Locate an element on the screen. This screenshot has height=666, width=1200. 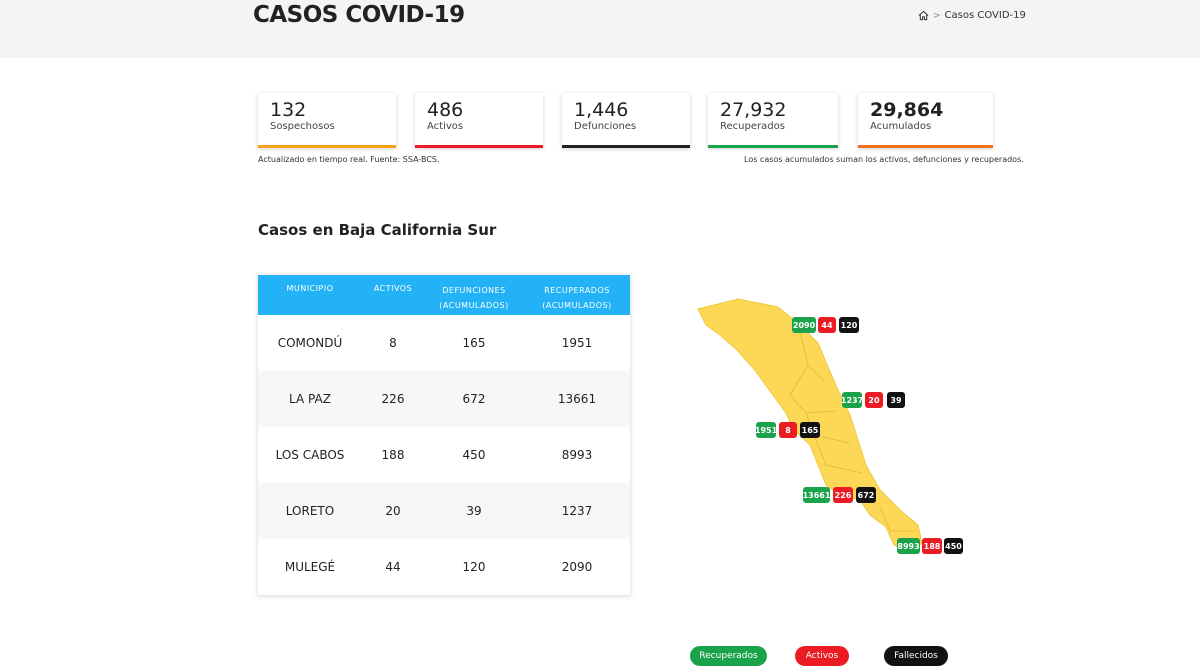
table-row: COMONDÚ 8 165 1951 is located at coordinates (444, 343).